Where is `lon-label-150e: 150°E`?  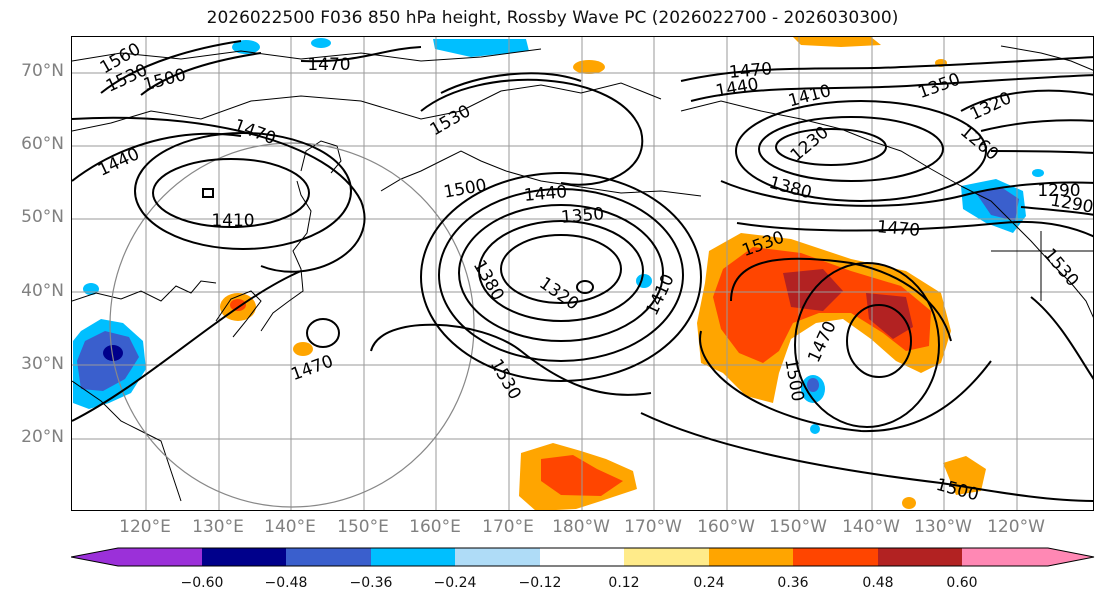
lon-label-150e: 150°E is located at coordinates (363, 527).